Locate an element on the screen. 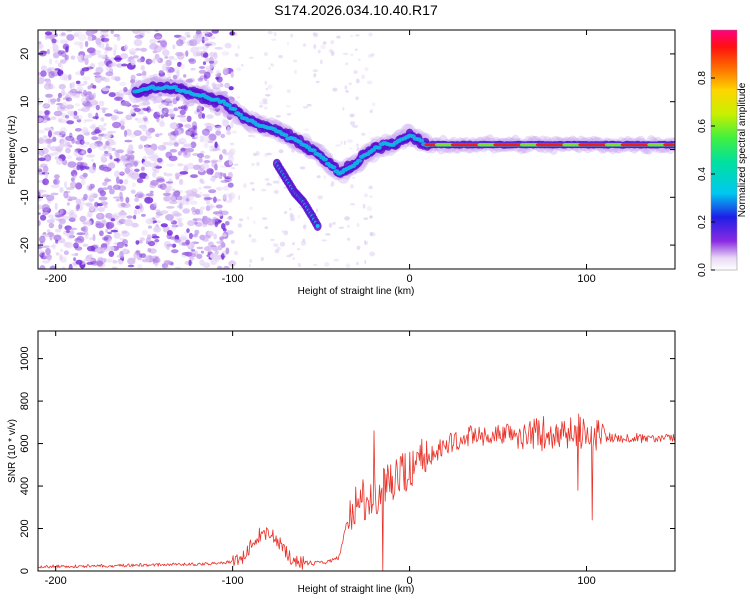 The width and height of the screenshot is (750, 600). spectrogram-xtick-label: -200 is located at coordinates (56, 279).